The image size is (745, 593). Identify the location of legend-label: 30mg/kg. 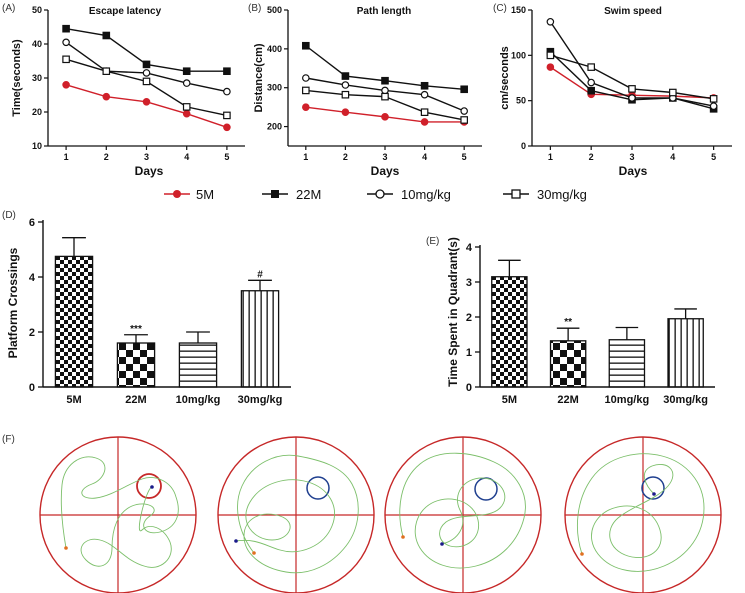
(562, 194).